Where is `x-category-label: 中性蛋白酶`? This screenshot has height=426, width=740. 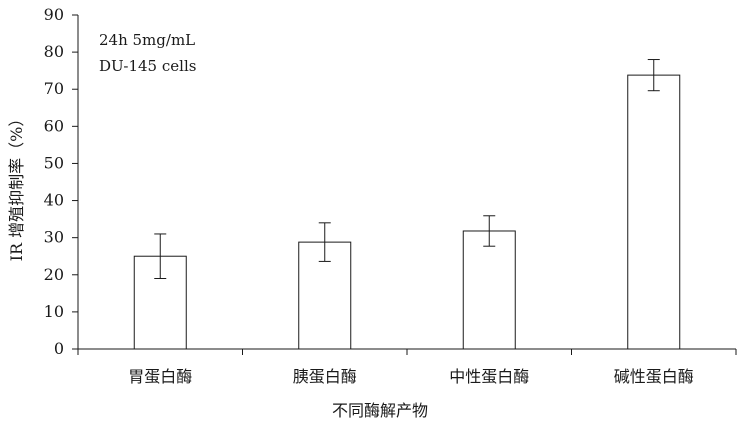
x-category-label: 中性蛋白酶 is located at coordinates (489, 376).